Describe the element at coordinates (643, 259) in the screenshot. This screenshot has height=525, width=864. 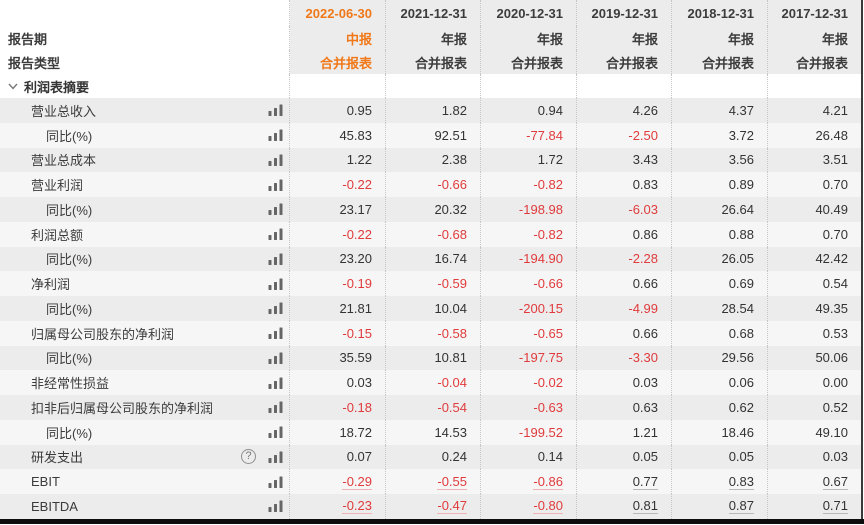
I see `metric-value: -2.28` at that location.